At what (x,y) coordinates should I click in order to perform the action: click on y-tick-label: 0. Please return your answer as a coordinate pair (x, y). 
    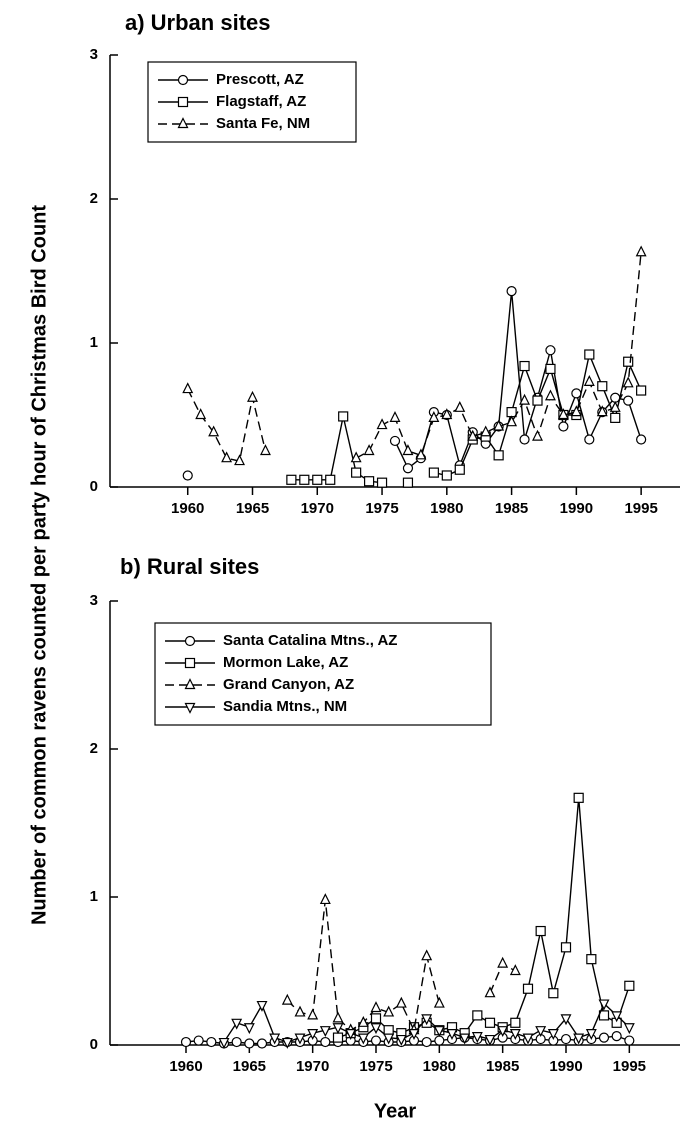
    Looking at the image, I should click on (94, 486).